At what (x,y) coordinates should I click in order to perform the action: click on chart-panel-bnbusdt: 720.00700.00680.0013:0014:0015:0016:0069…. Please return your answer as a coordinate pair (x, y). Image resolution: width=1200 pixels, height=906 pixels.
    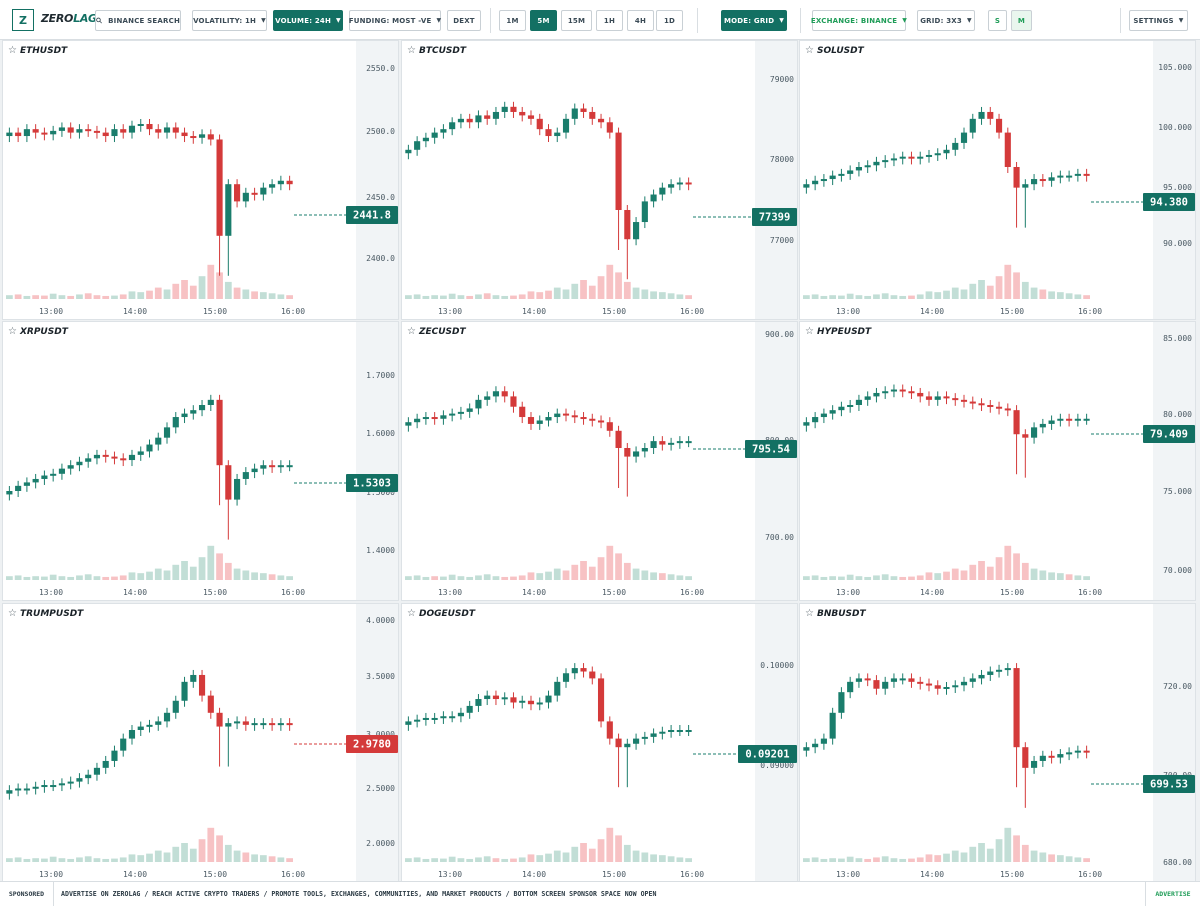
    Looking at the image, I should click on (997, 743).